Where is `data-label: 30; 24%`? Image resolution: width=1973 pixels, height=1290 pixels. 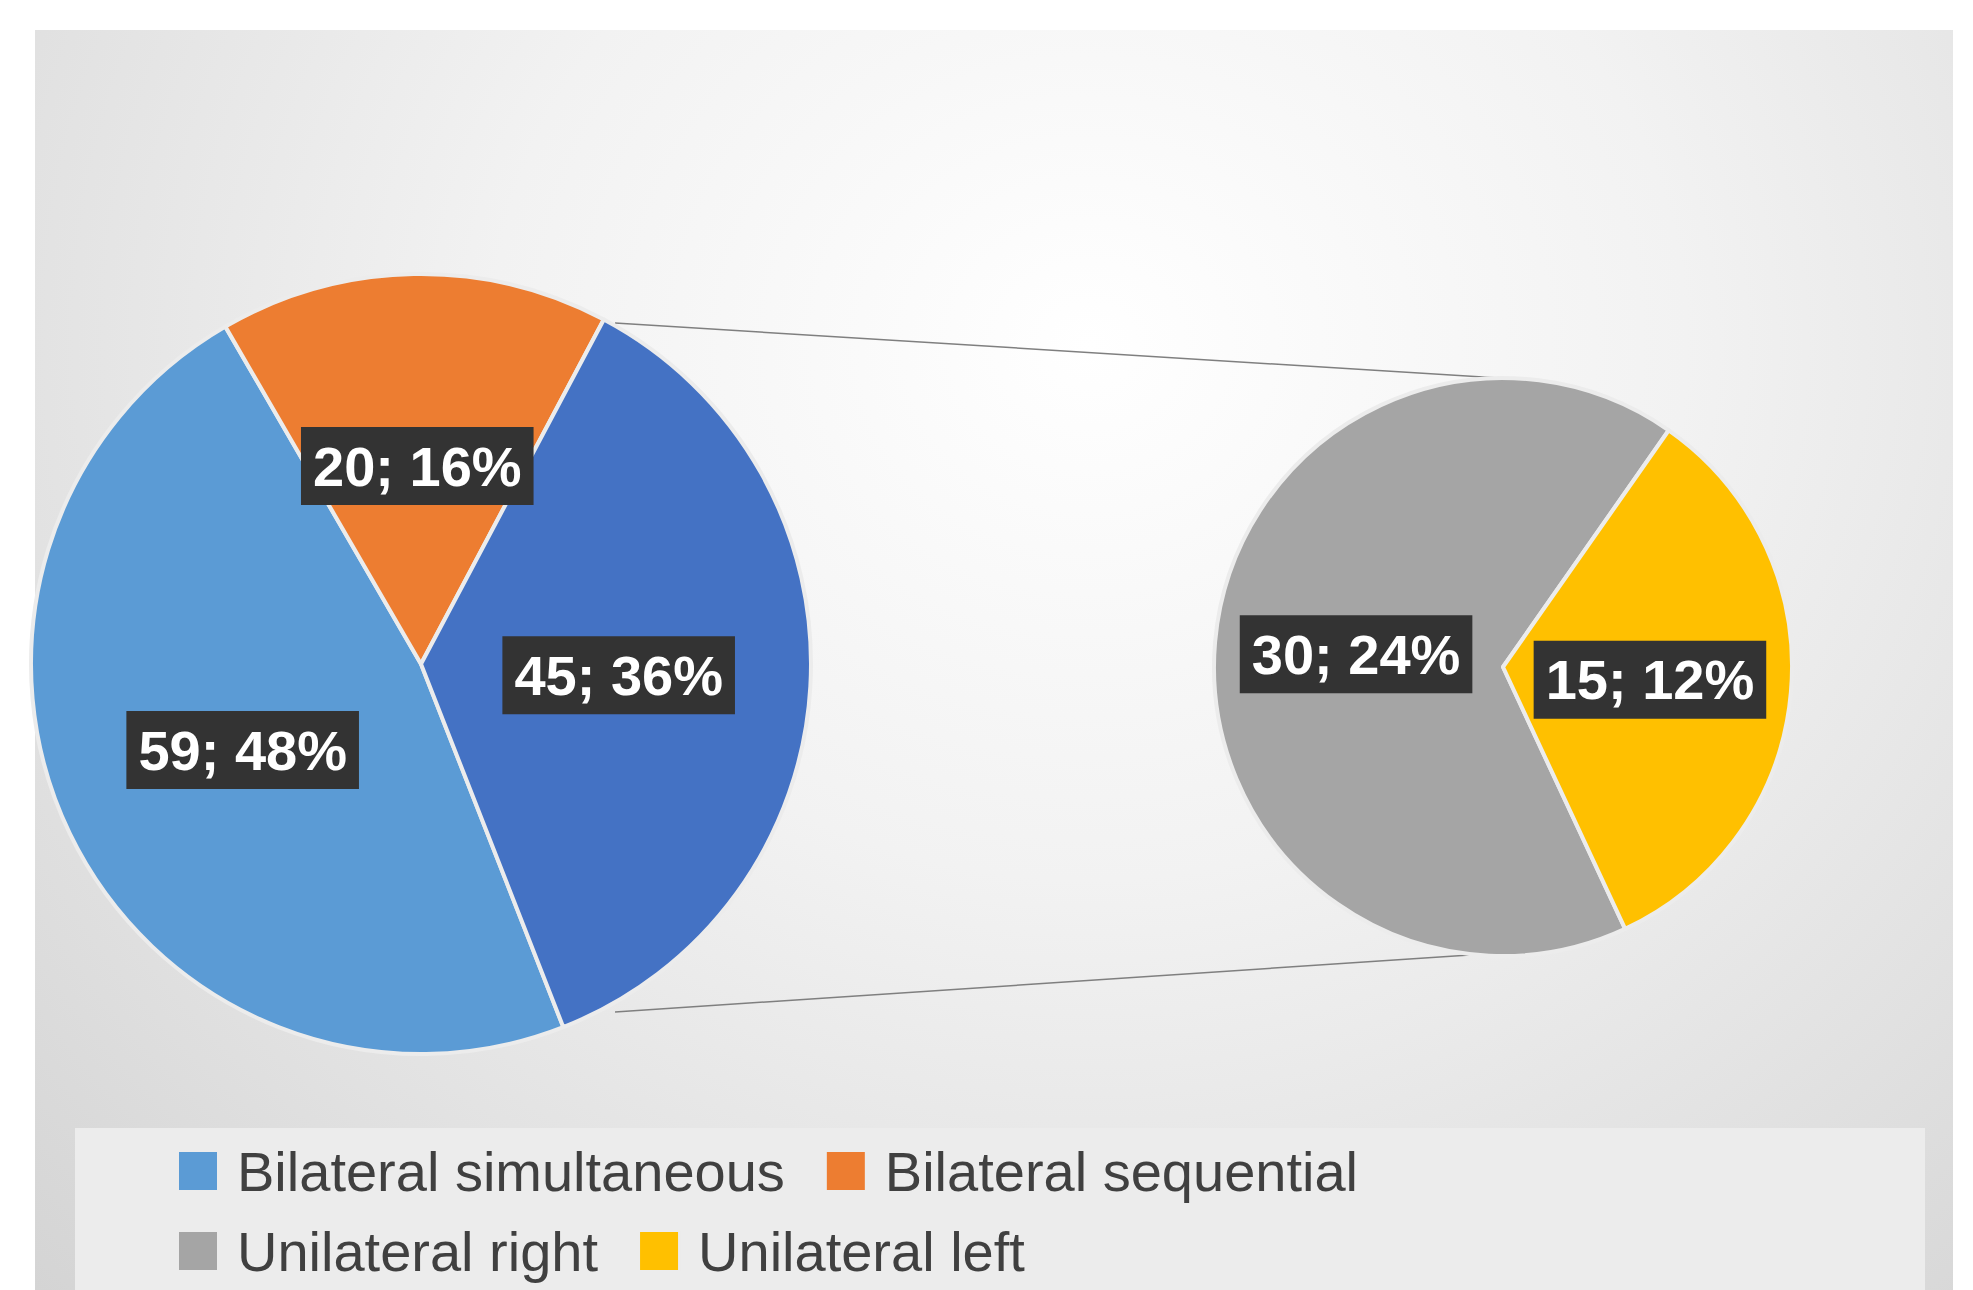
data-label: 30; 24% is located at coordinates (1356, 654).